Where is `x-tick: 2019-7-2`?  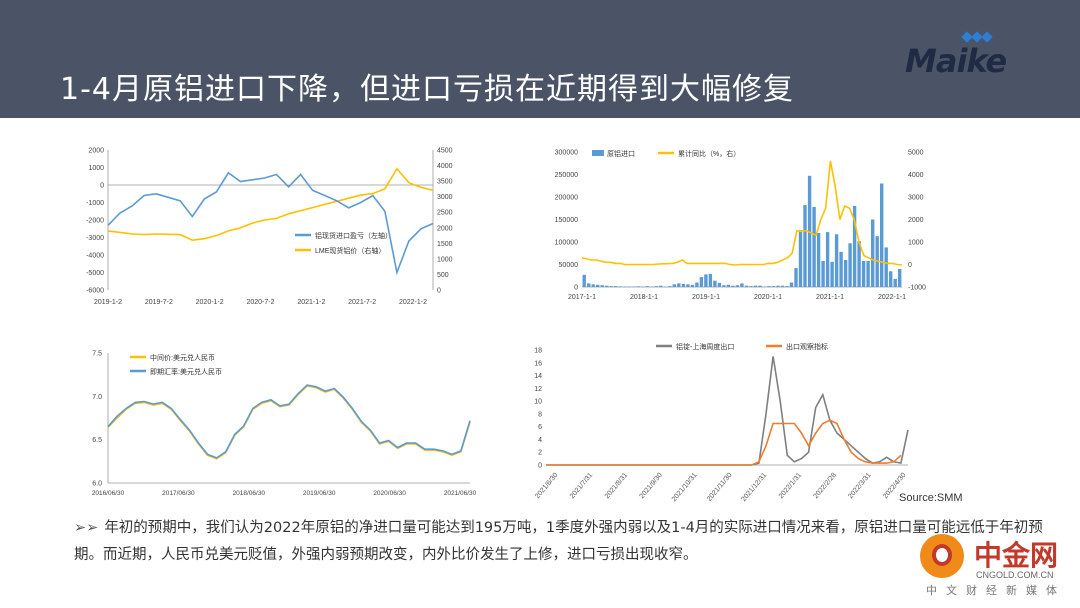
x-tick: 2019-7-2 is located at coordinates (159, 302).